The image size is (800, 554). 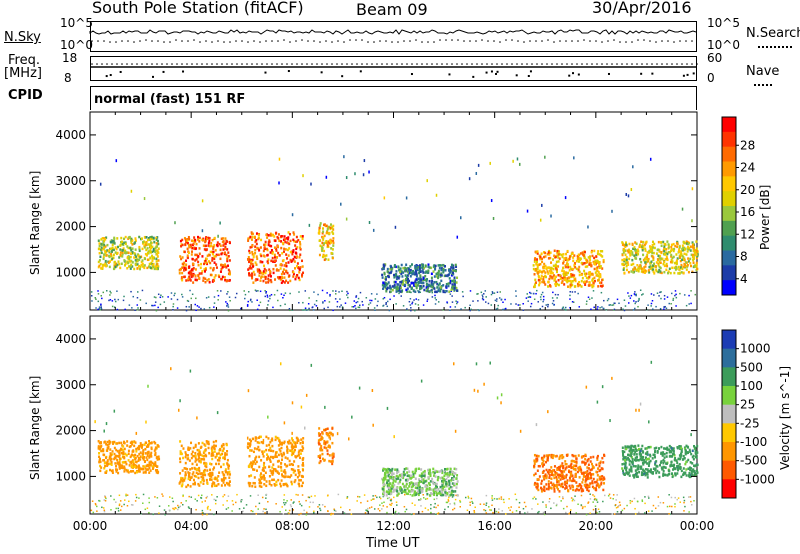 I want to click on power-sparse-echo, so click(x=469, y=179).